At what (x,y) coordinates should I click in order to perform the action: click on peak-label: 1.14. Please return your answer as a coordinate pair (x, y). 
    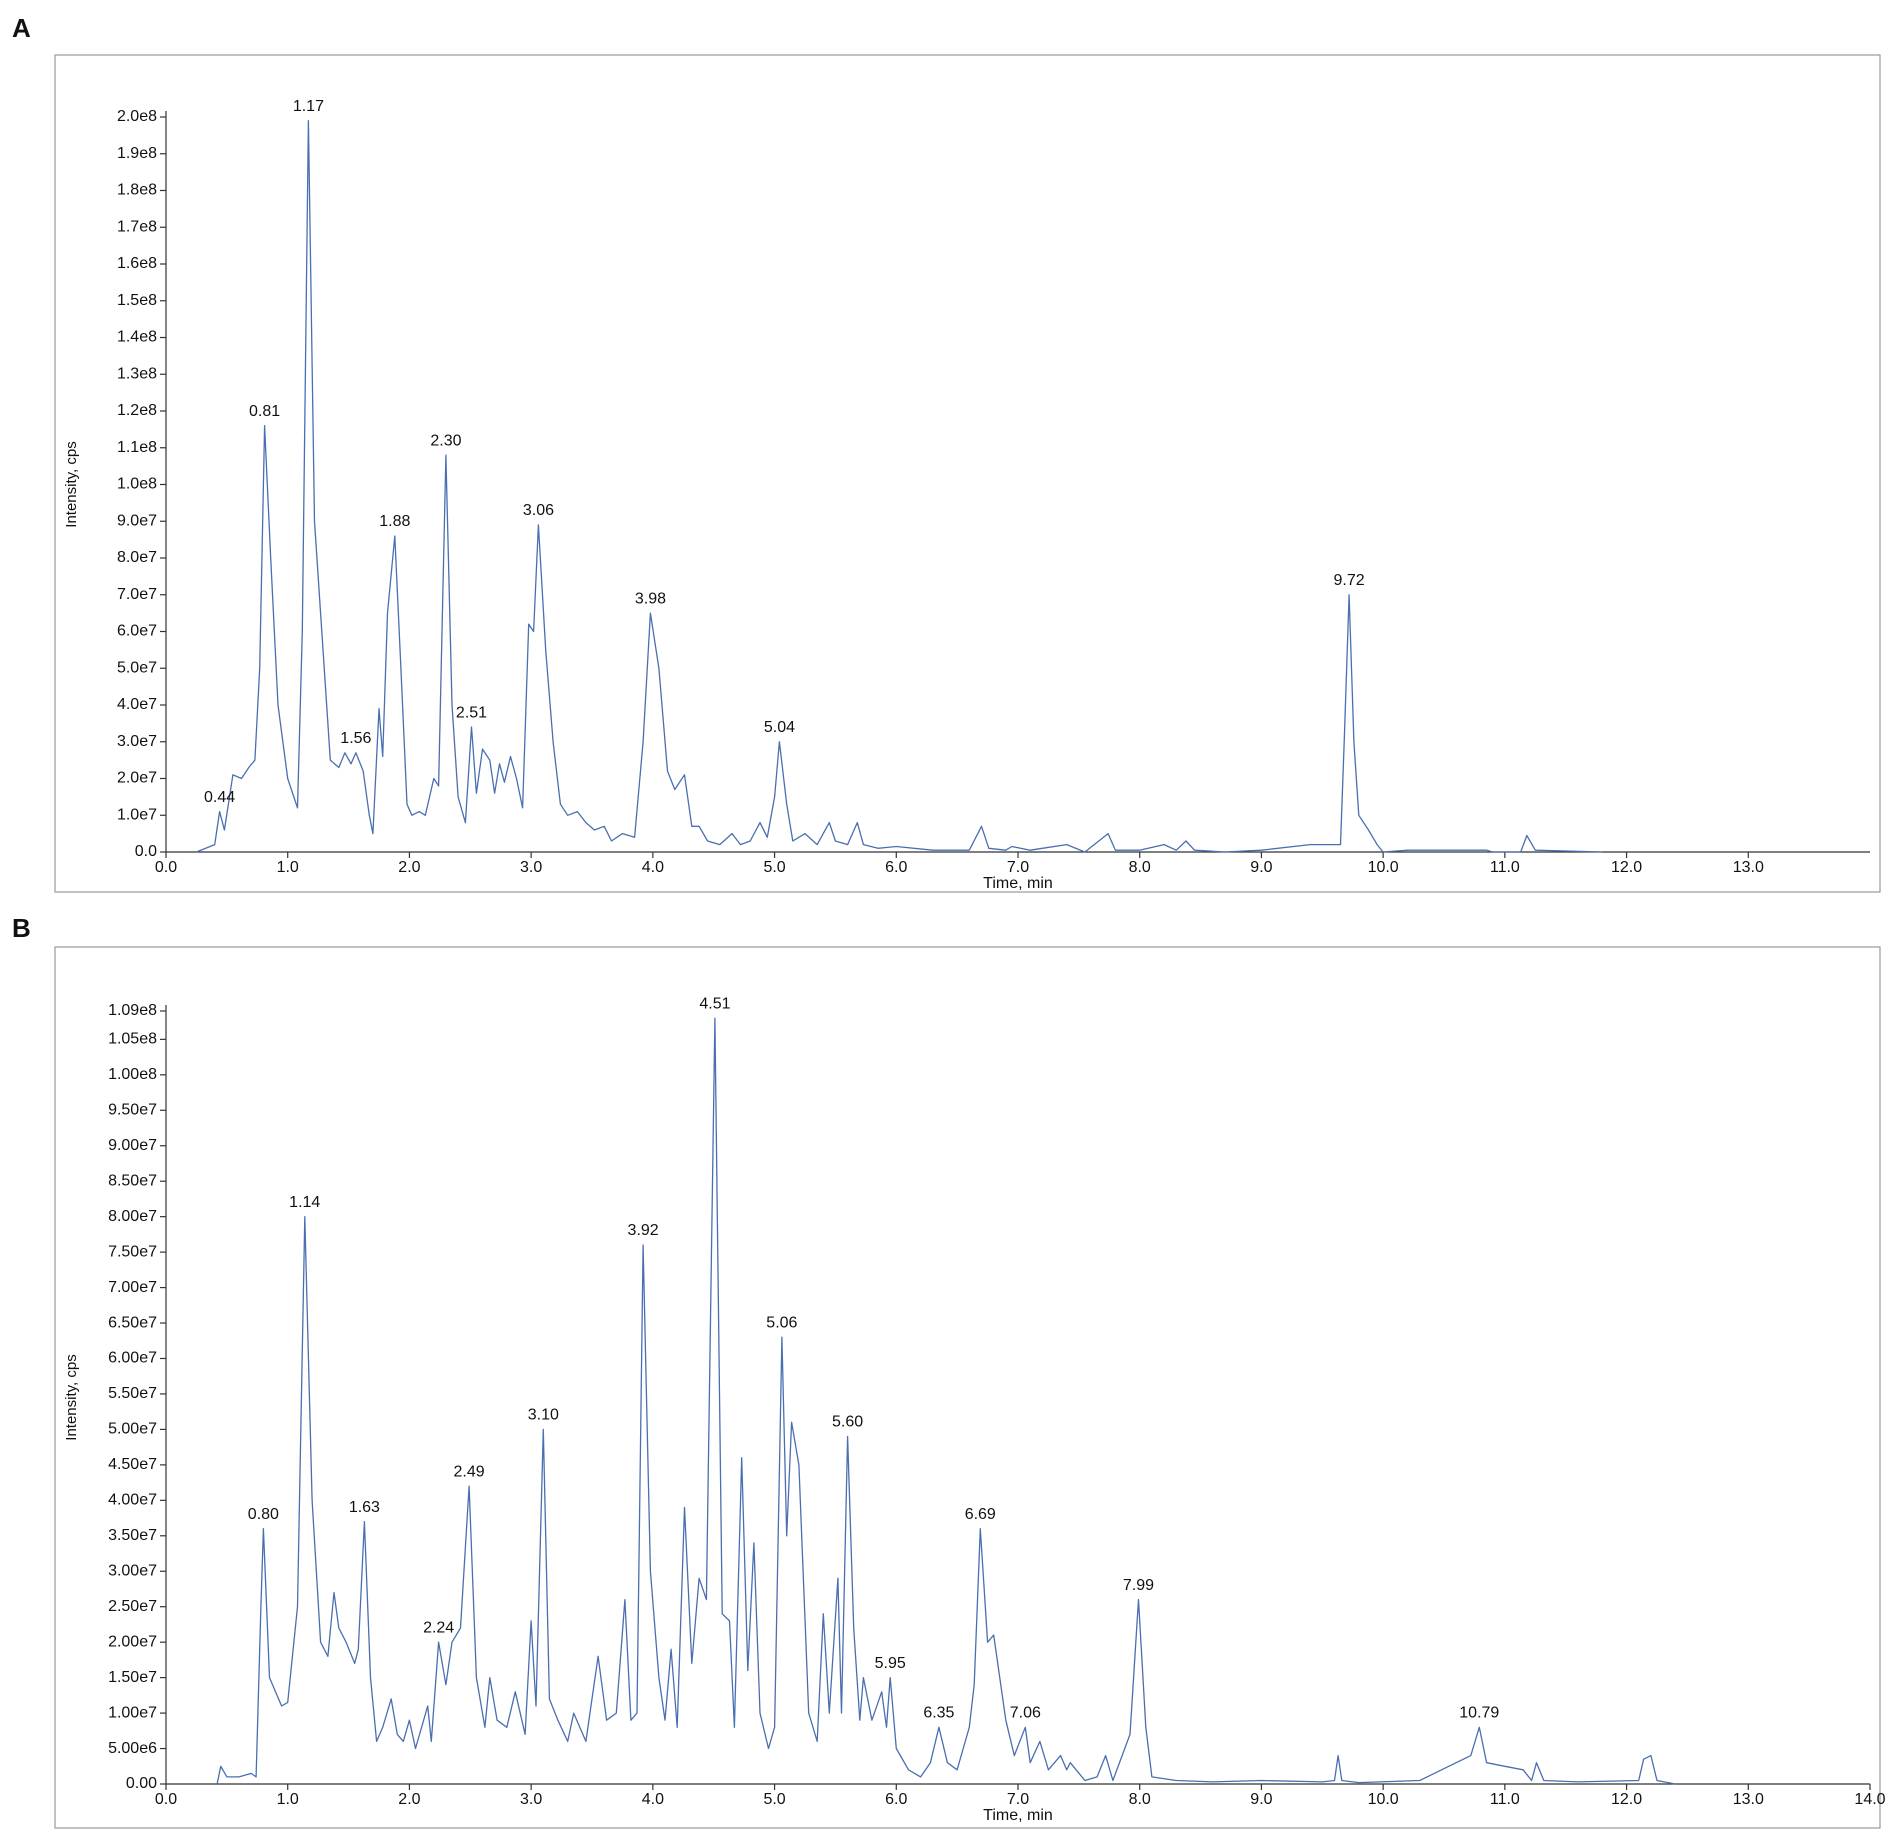
    Looking at the image, I should click on (304, 1202).